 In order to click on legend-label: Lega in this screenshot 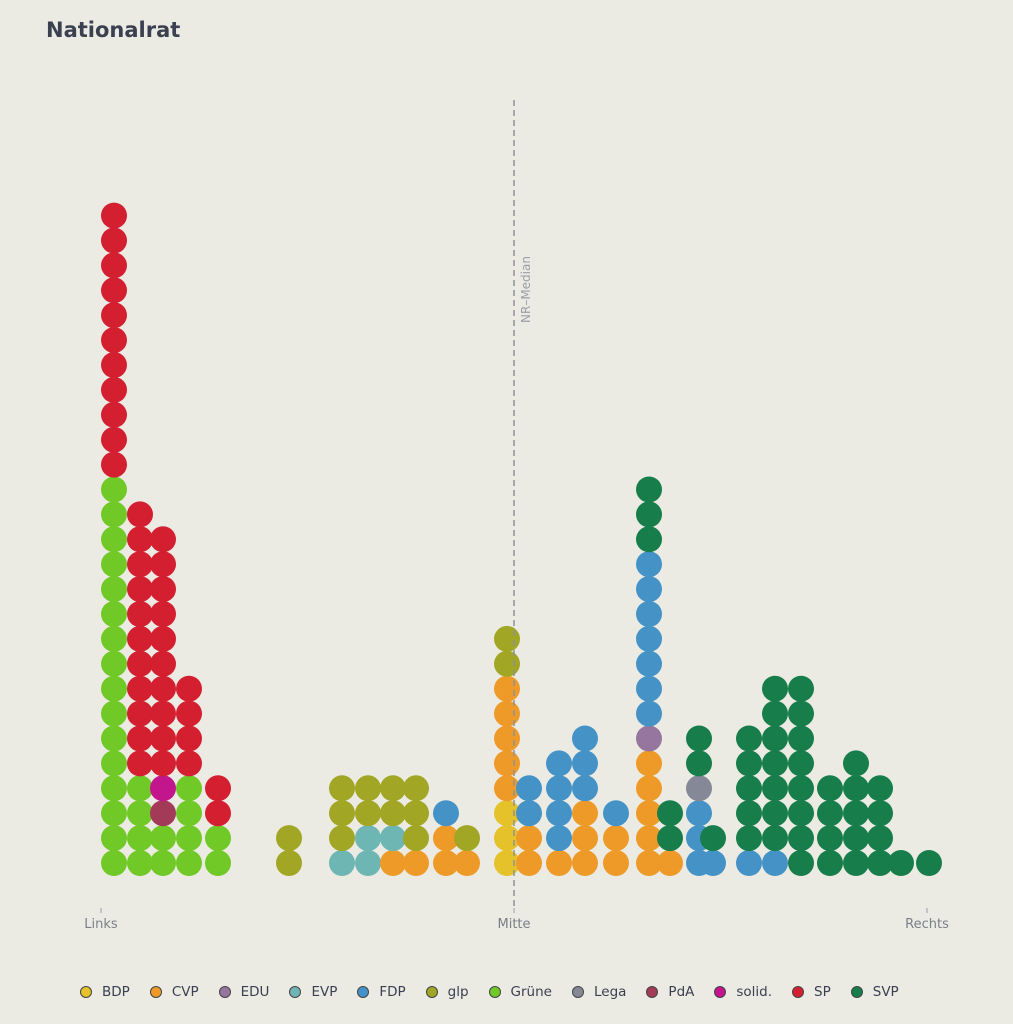, I will do `click(610, 992)`.